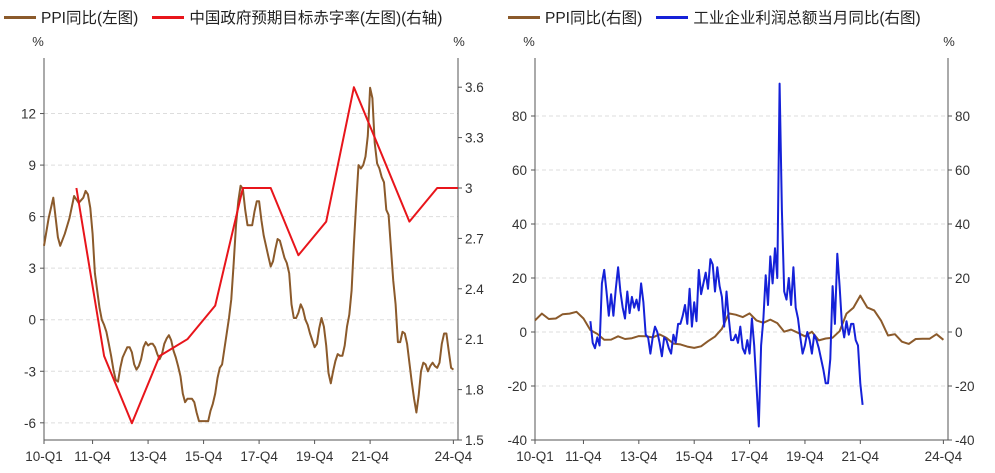  I want to click on right-right-unit: %, so click(949, 41).